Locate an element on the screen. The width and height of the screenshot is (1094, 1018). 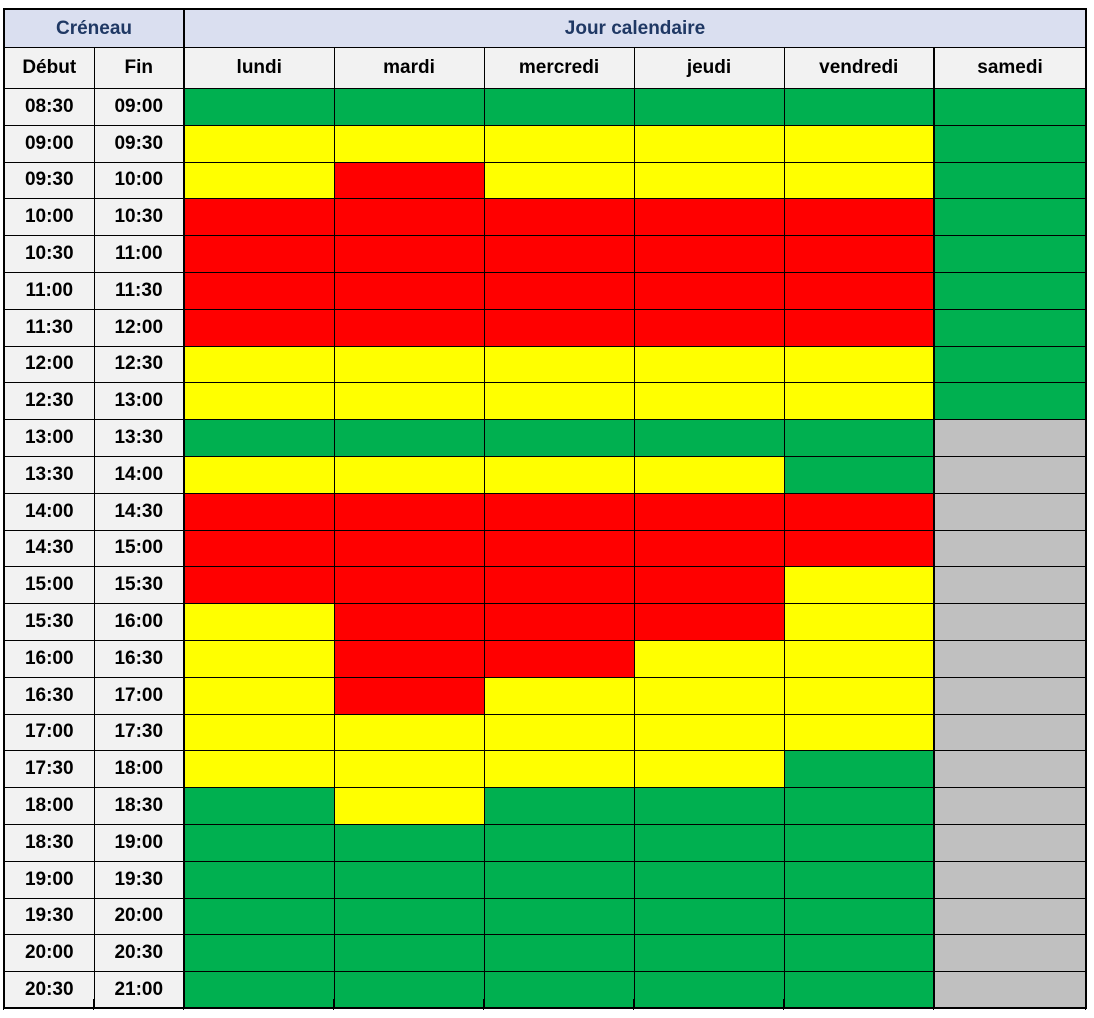
slot-vendredi-11:30 is located at coordinates (859, 327).